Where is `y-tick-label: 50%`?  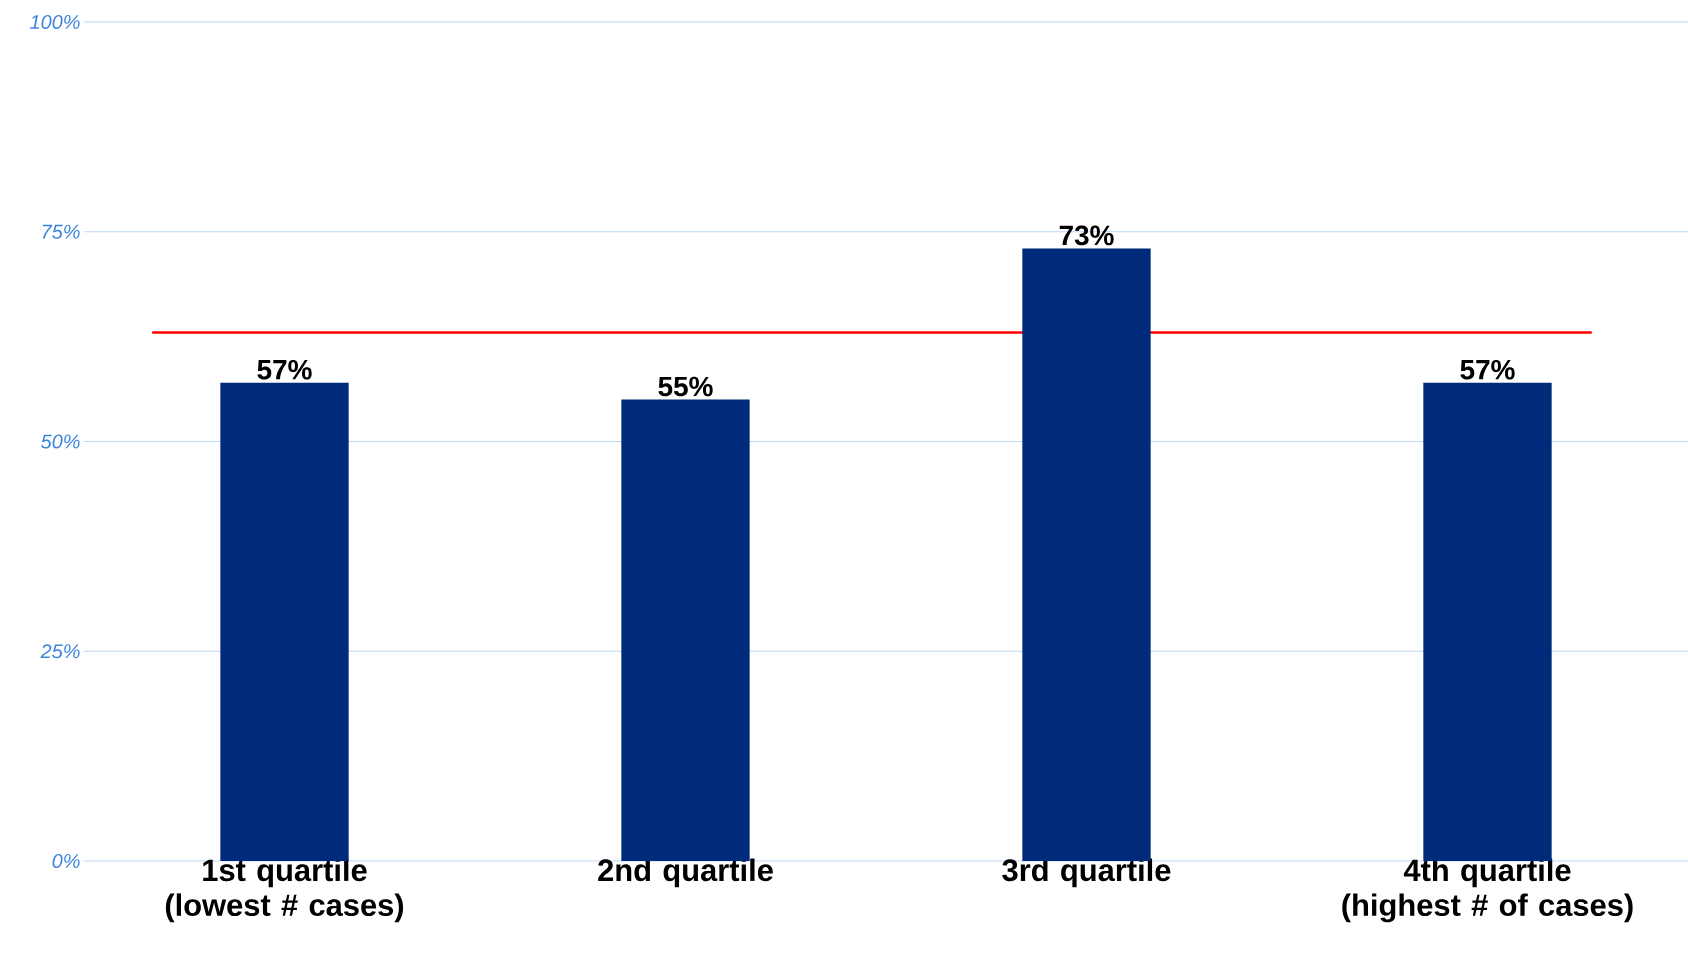
y-tick-label: 50% is located at coordinates (60, 441).